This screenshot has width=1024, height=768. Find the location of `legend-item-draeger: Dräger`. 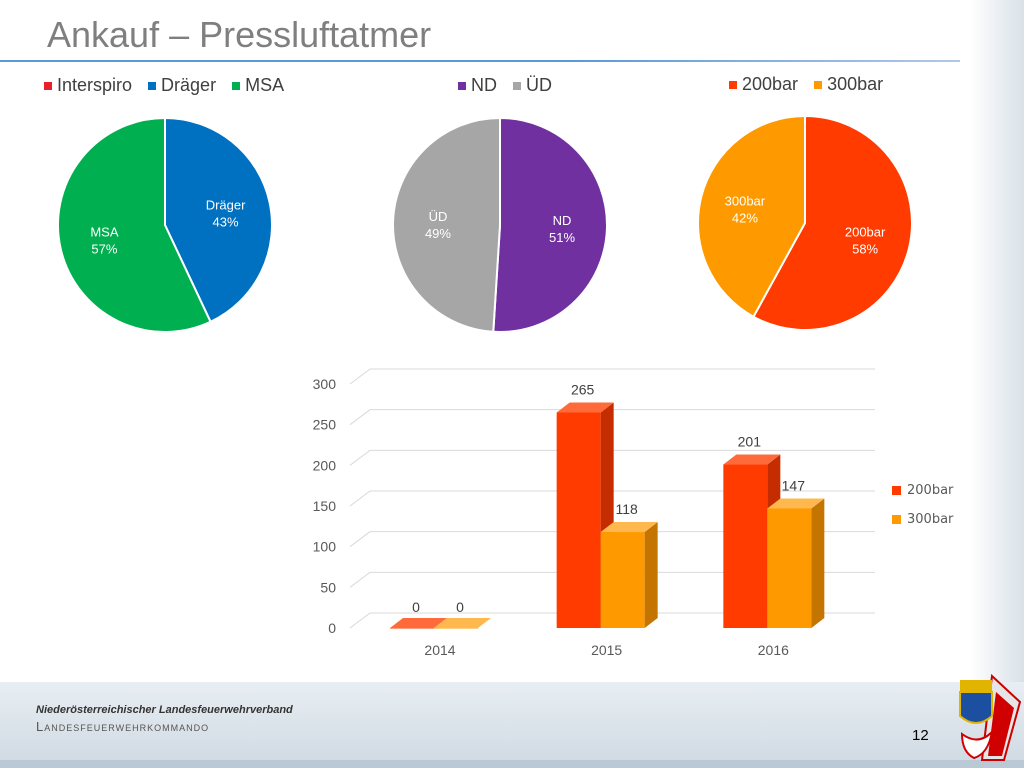

legend-item-draeger: Dräger is located at coordinates (182, 85).